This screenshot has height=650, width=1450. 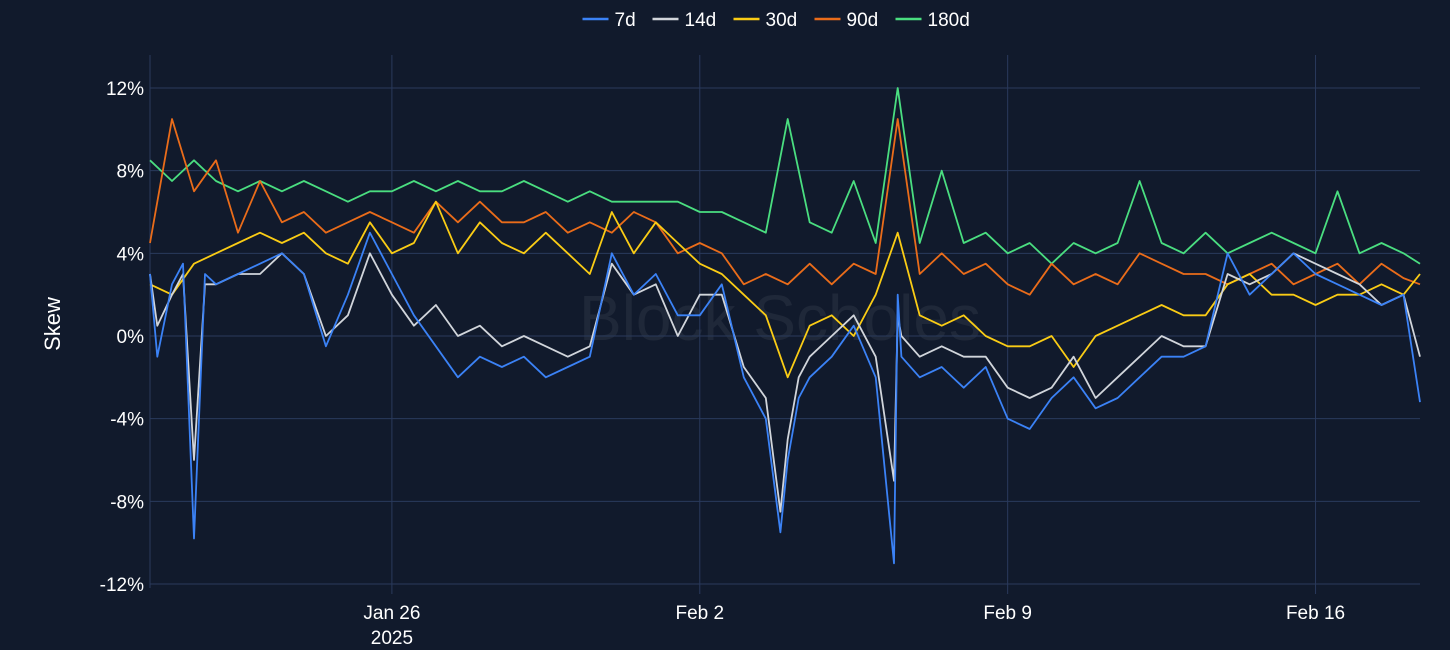 I want to click on x-axis-ticks: Jan 26 2025 Feb 2 Feb 9 Feb 16, so click(x=854, y=626).